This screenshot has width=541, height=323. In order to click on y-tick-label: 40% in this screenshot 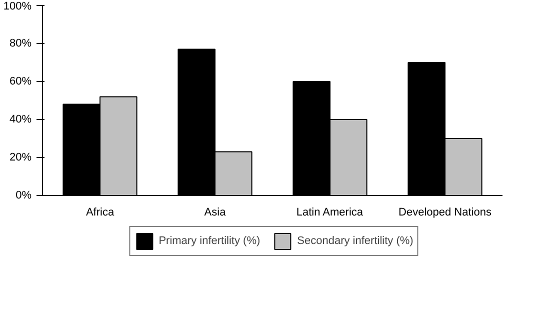, I will do `click(20, 120)`.